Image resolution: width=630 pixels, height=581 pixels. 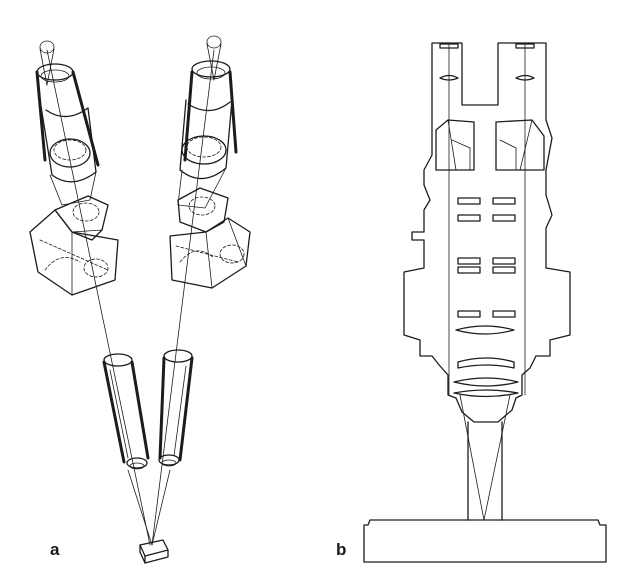 I want to click on panel-a-left-eyepiece, so click(x=67, y=134).